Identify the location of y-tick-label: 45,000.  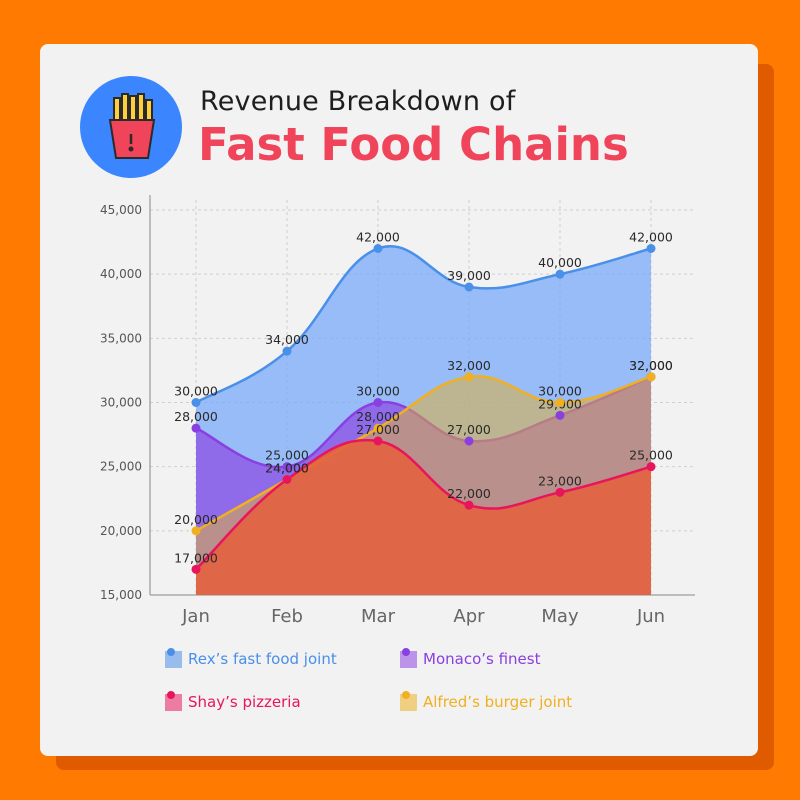
(121, 210).